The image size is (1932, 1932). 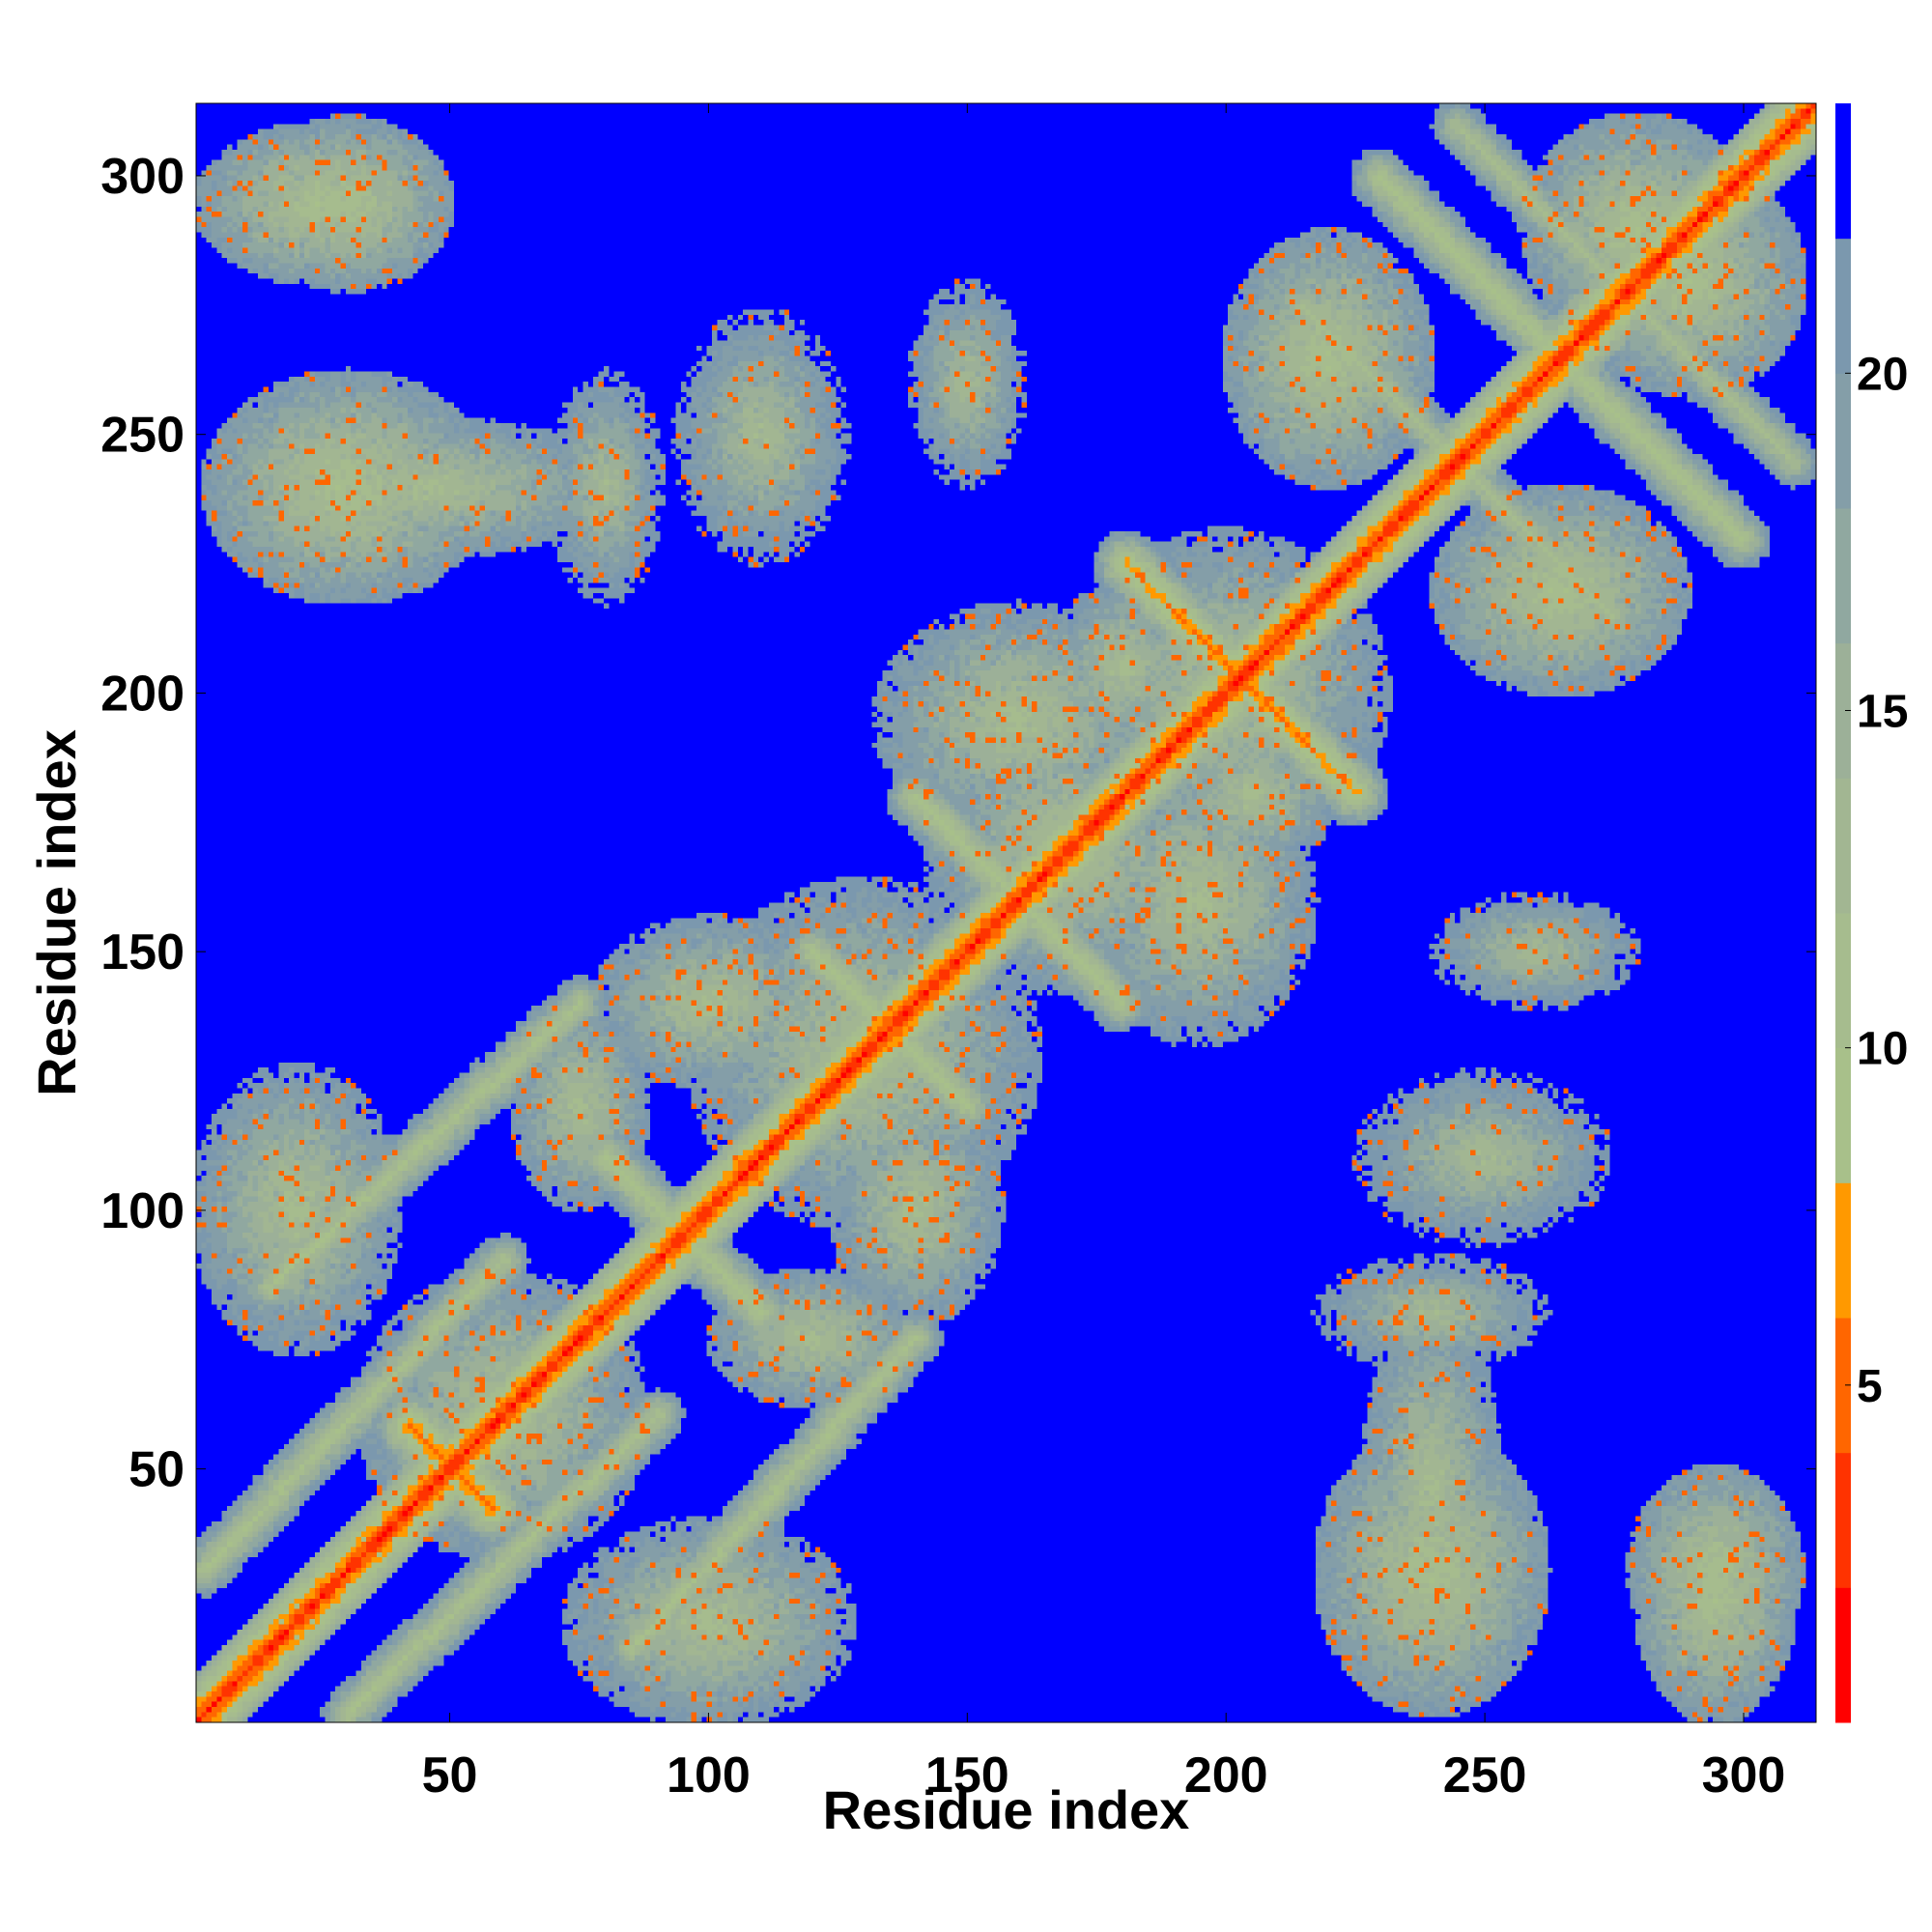 What do you see at coordinates (142, 436) in the screenshot?
I see `y-tick-label: 250` at bounding box center [142, 436].